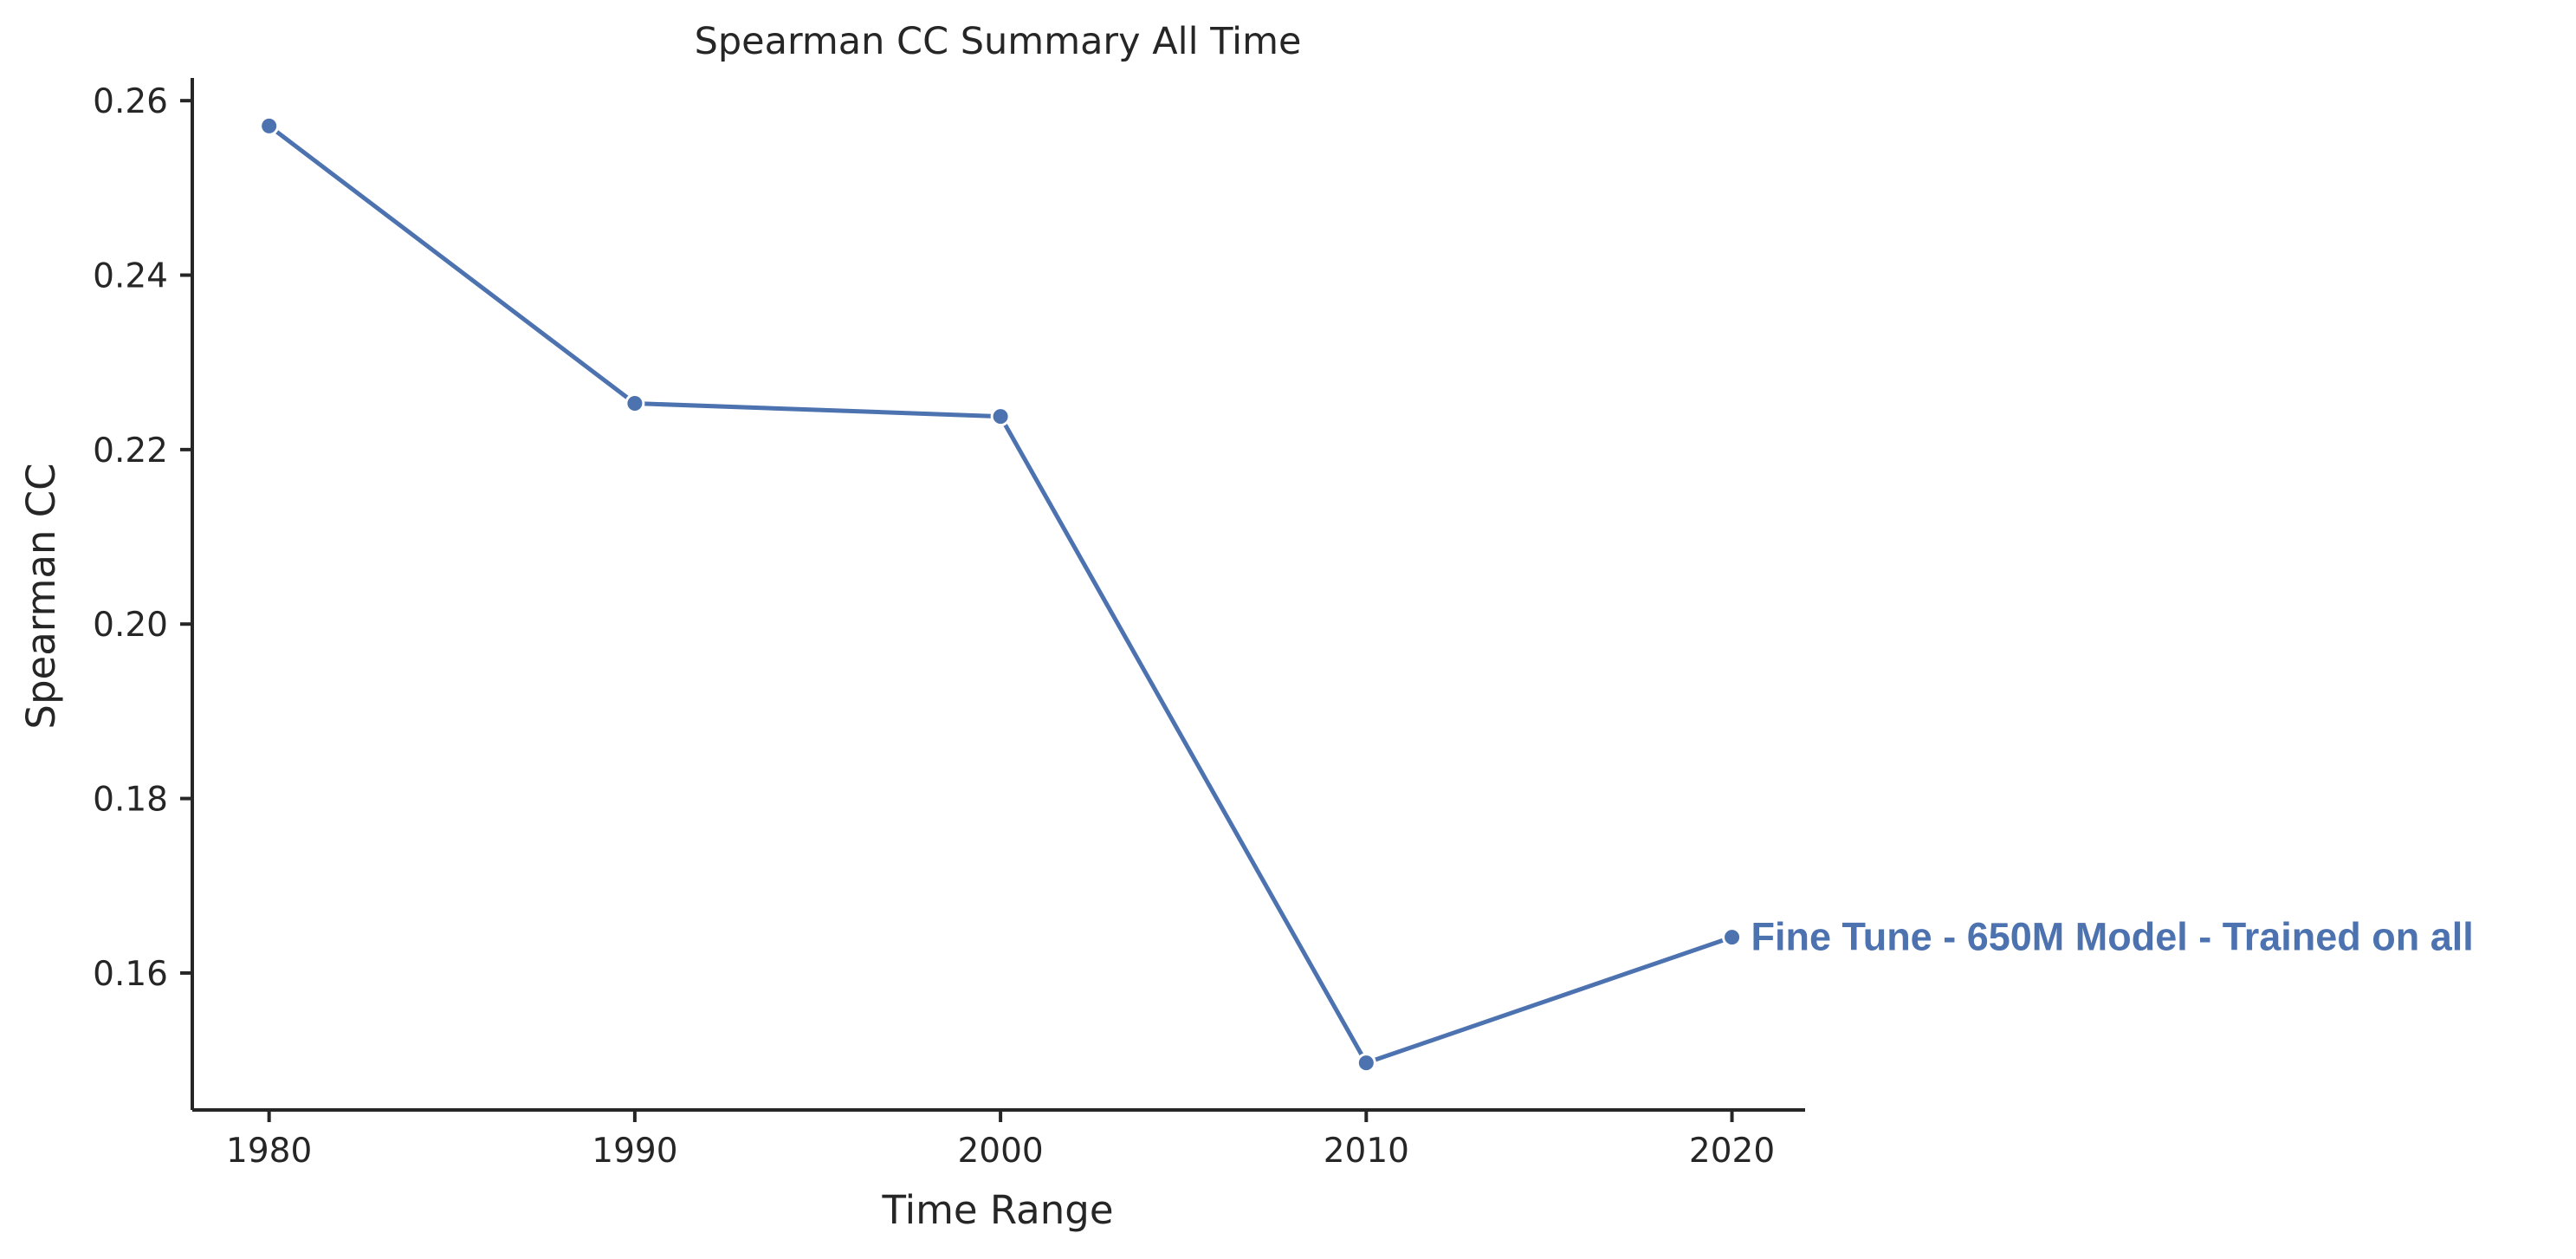 The height and width of the screenshot is (1259, 2576). Describe the element at coordinates (130, 451) in the screenshot. I see `y-tick-label: 0.22` at that location.